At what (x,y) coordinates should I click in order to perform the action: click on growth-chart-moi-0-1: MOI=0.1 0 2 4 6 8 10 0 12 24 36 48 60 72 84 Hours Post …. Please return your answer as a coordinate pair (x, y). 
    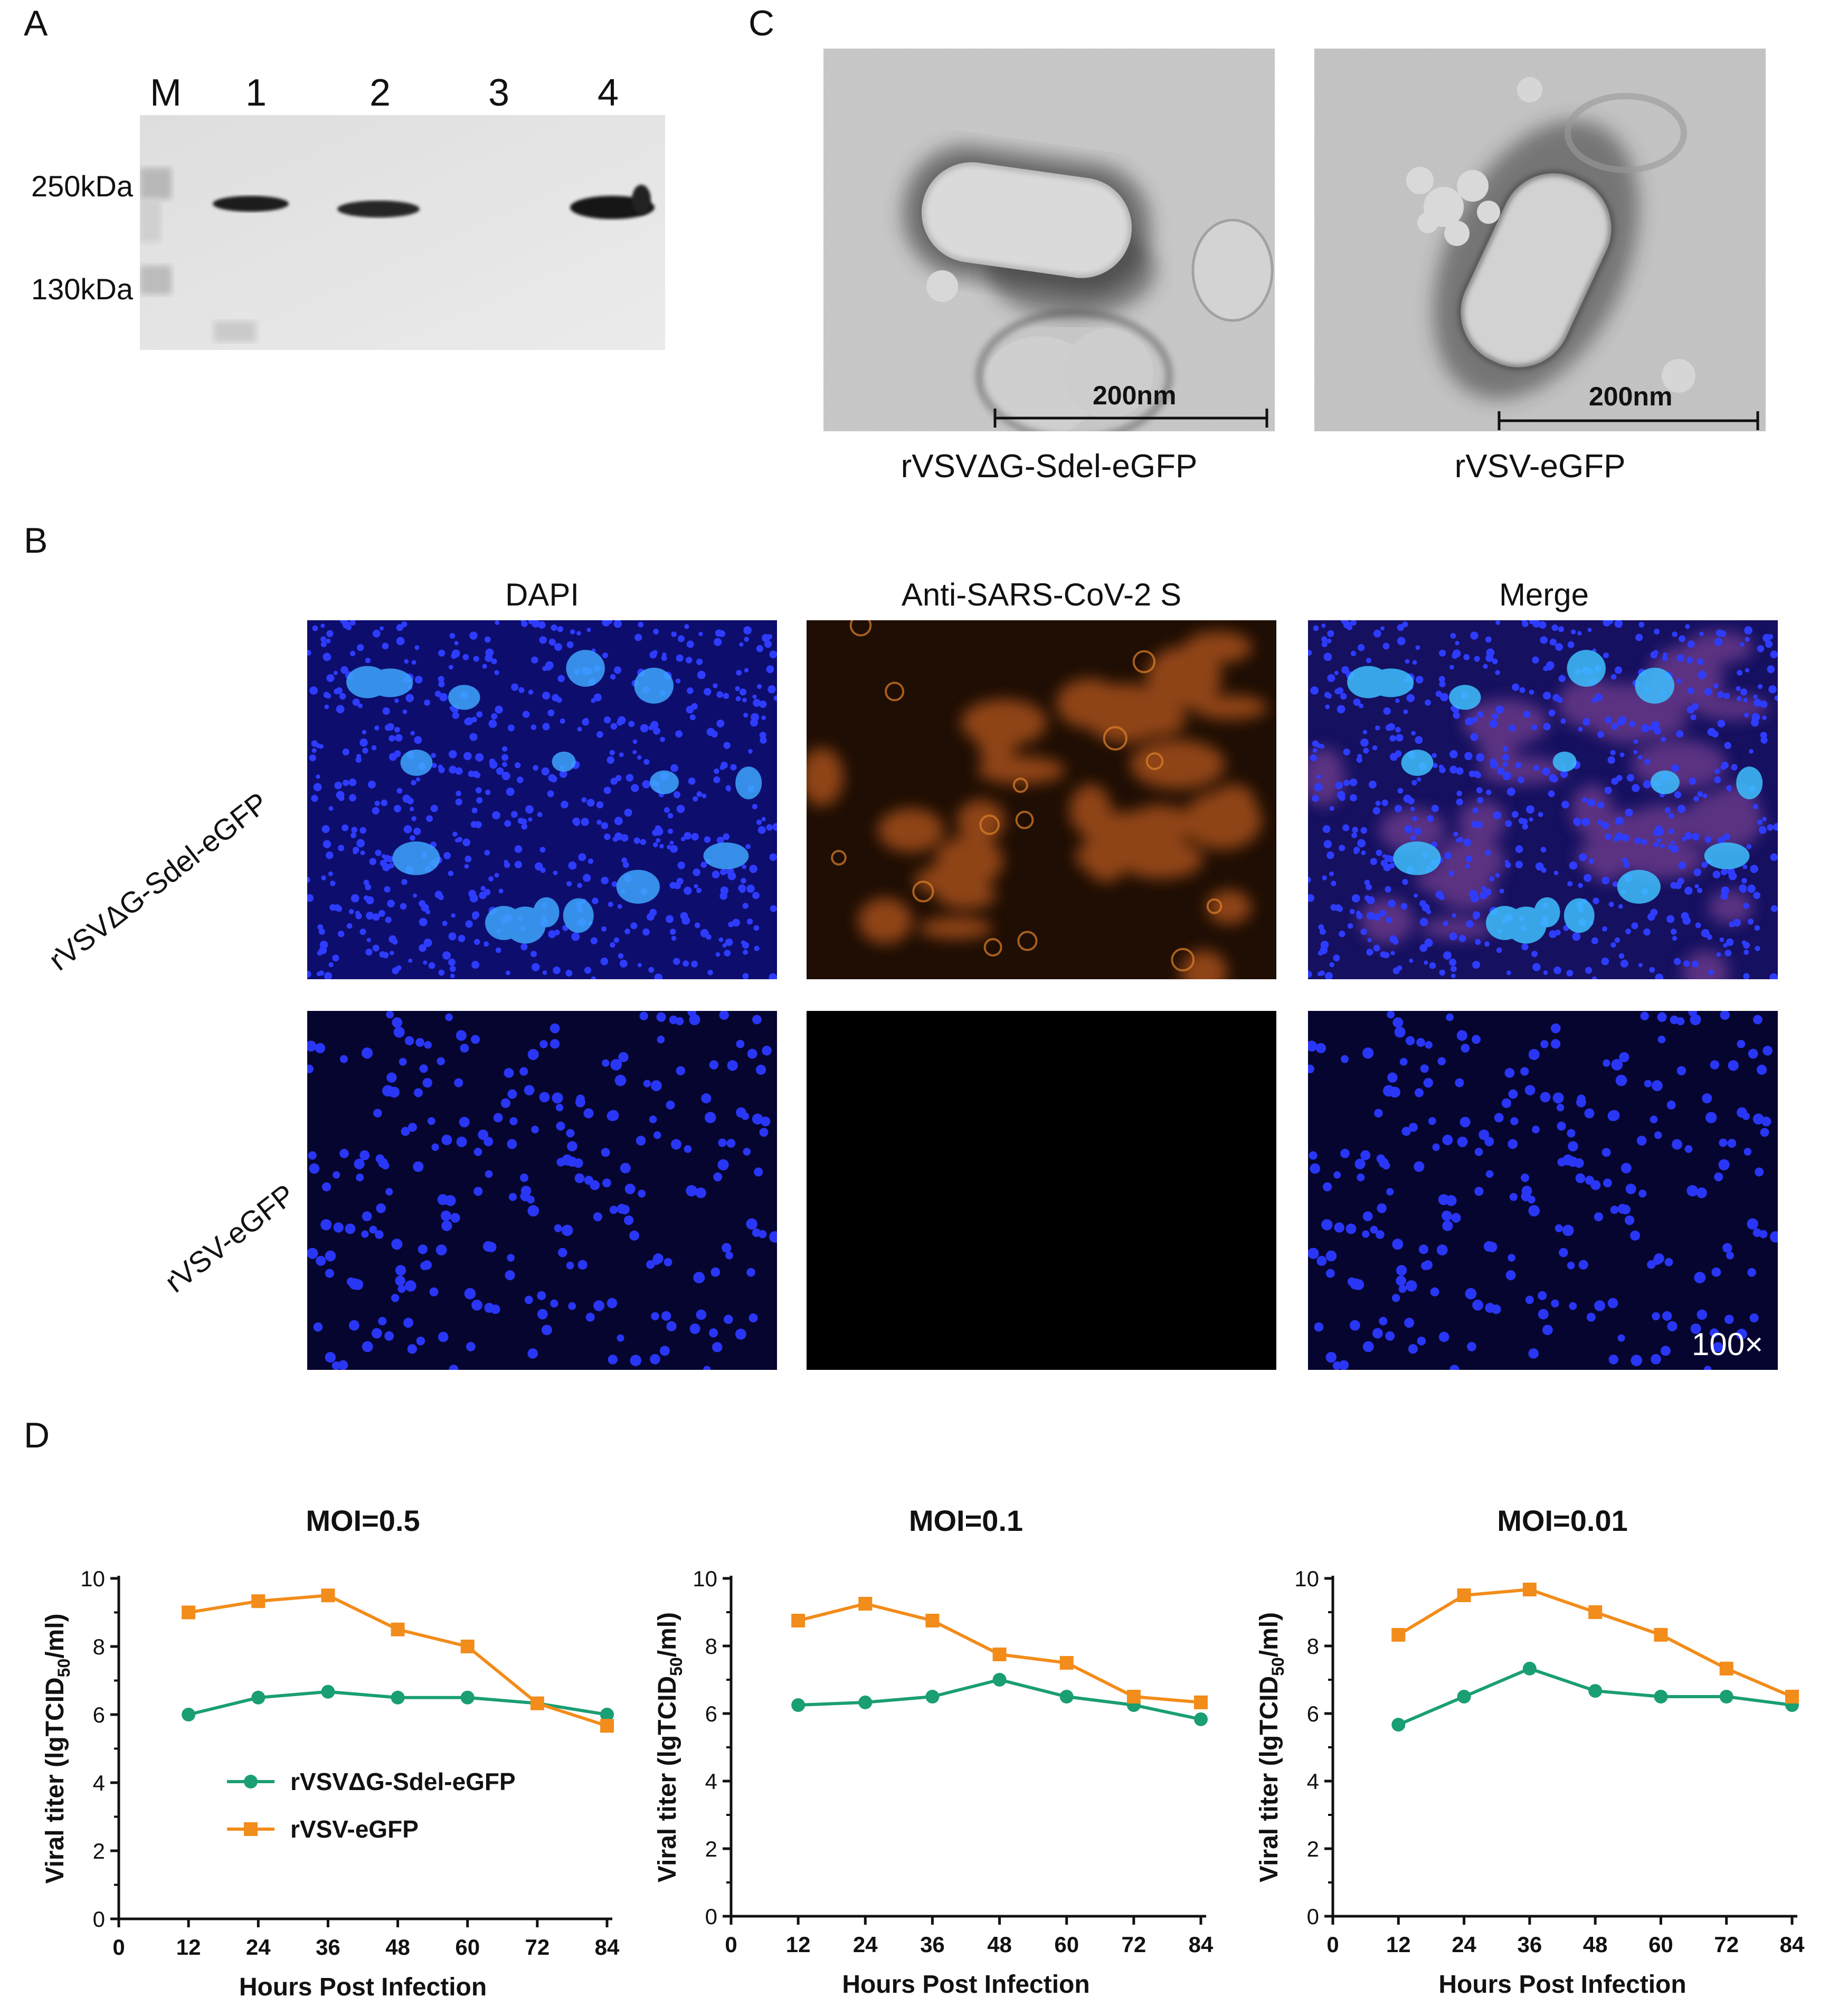
    Looking at the image, I should click on (934, 1745).